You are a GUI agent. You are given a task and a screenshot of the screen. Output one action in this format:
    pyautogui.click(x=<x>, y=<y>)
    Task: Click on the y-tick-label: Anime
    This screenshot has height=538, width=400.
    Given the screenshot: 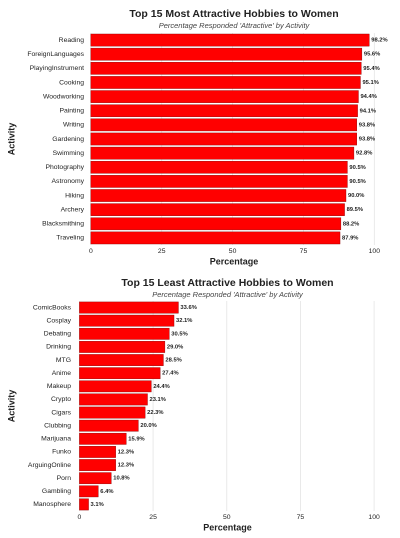 What is the action you would take?
    pyautogui.click(x=61, y=373)
    